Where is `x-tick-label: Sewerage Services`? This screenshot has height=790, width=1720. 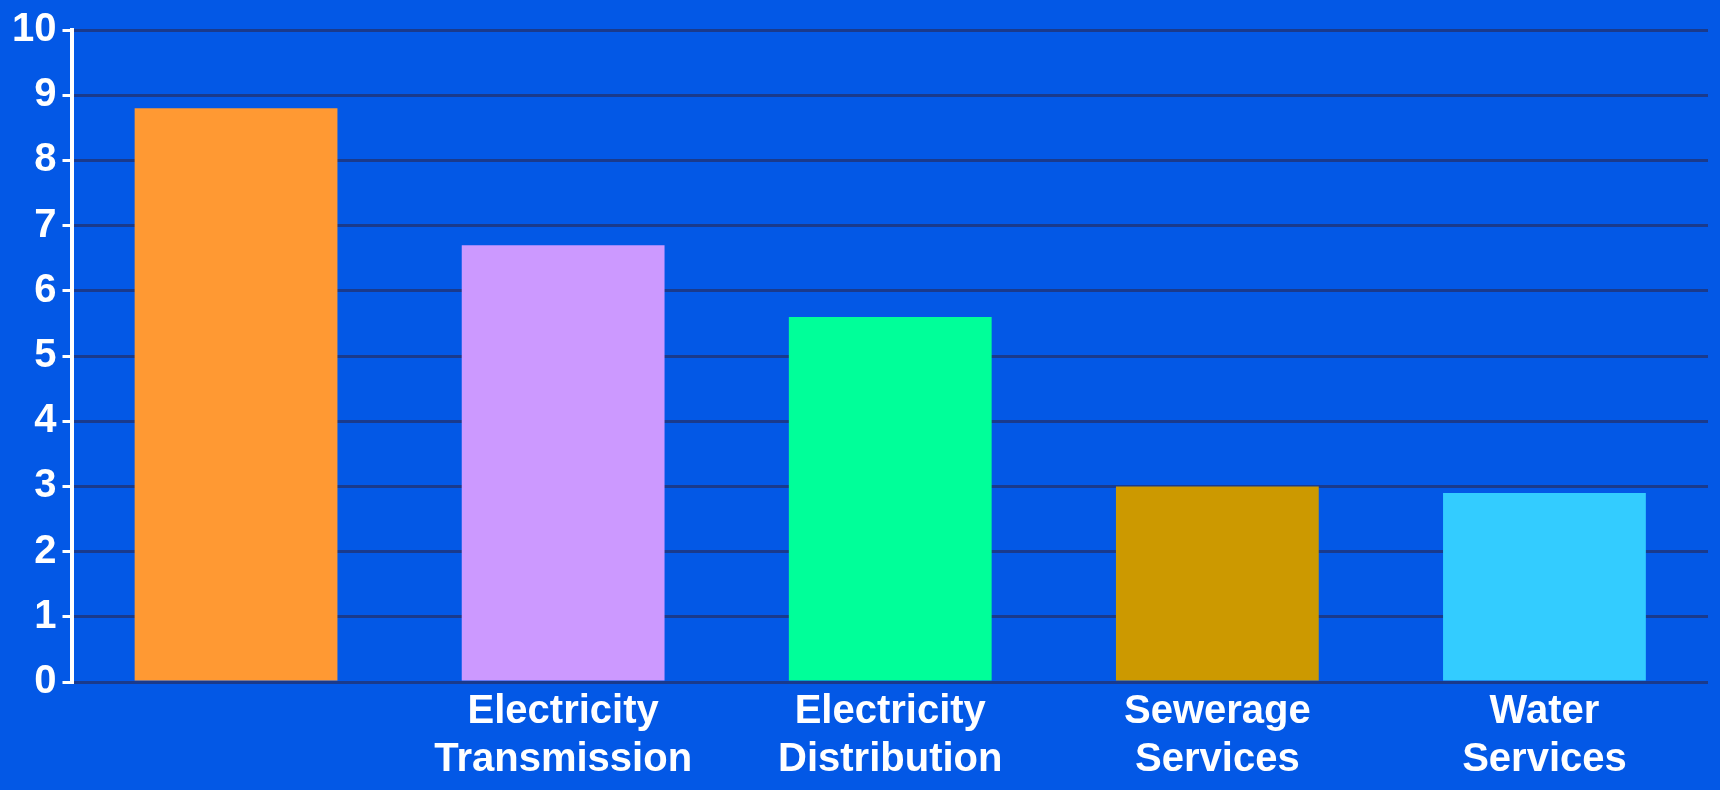 x-tick-label: Sewerage Services is located at coordinates (1217, 733).